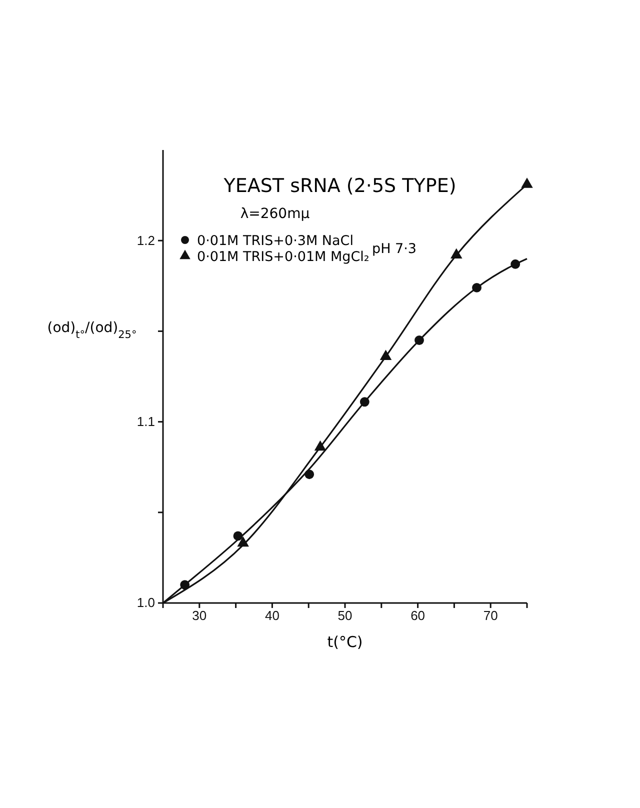 The width and height of the screenshot is (640, 808). What do you see at coordinates (339, 186) in the screenshot?
I see `text: YEAST sRNA (2·5S TYPE)` at bounding box center [339, 186].